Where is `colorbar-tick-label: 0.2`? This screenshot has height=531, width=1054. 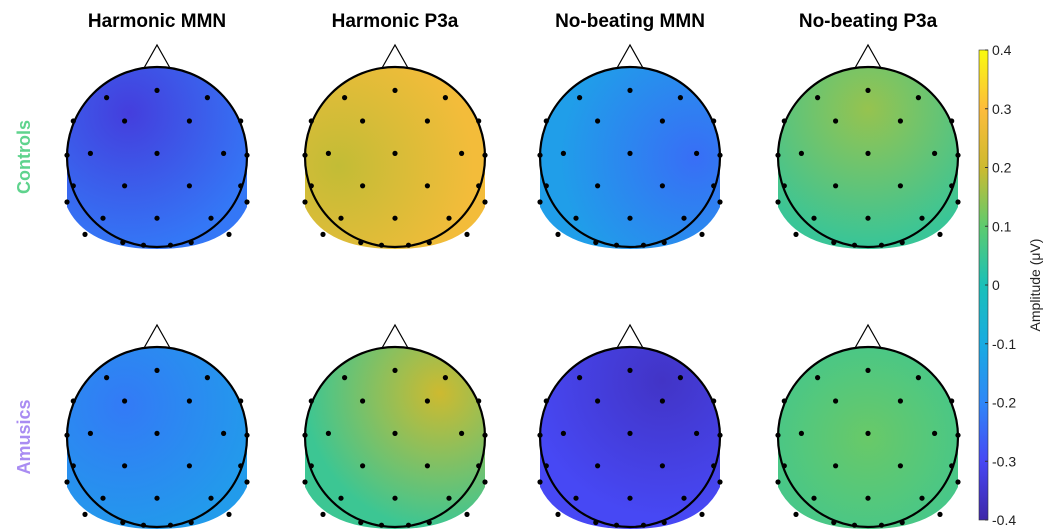
colorbar-tick-label: 0.2 is located at coordinates (1002, 168).